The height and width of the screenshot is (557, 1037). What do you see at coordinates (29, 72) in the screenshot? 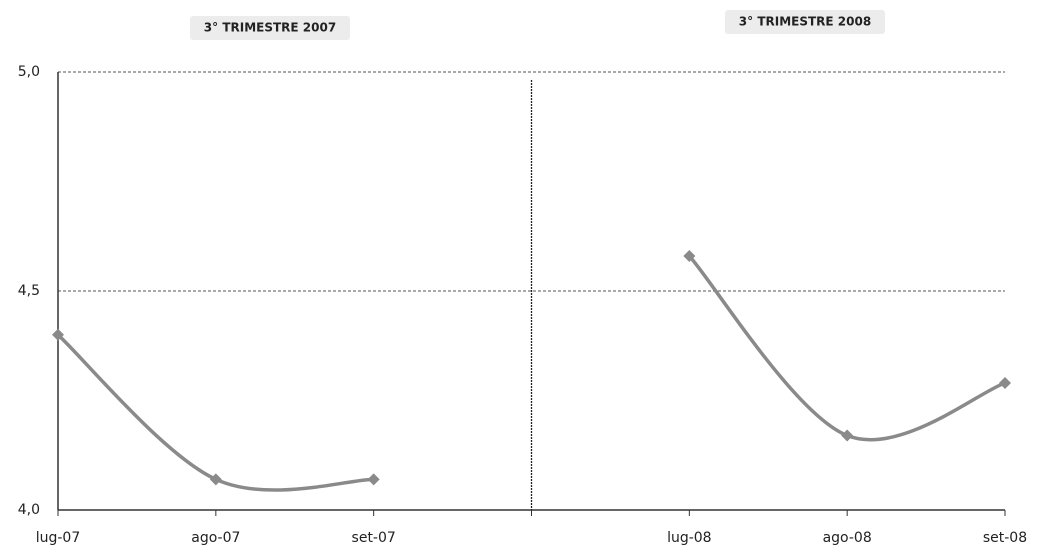
I see `y-tick-label: 5,0` at bounding box center [29, 72].